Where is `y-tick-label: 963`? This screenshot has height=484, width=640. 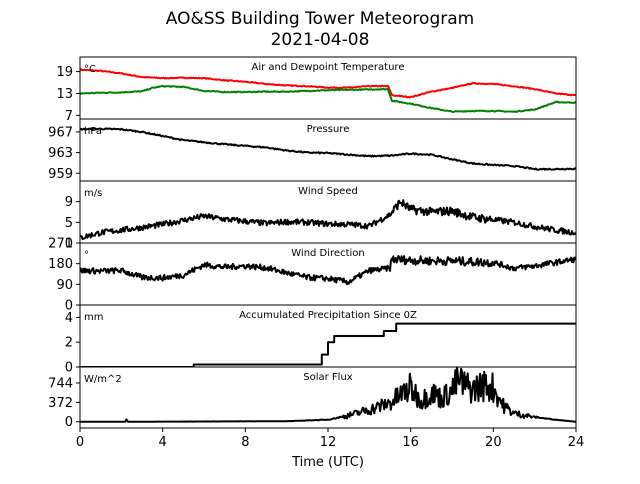 y-tick-label: 963 is located at coordinates (60, 153).